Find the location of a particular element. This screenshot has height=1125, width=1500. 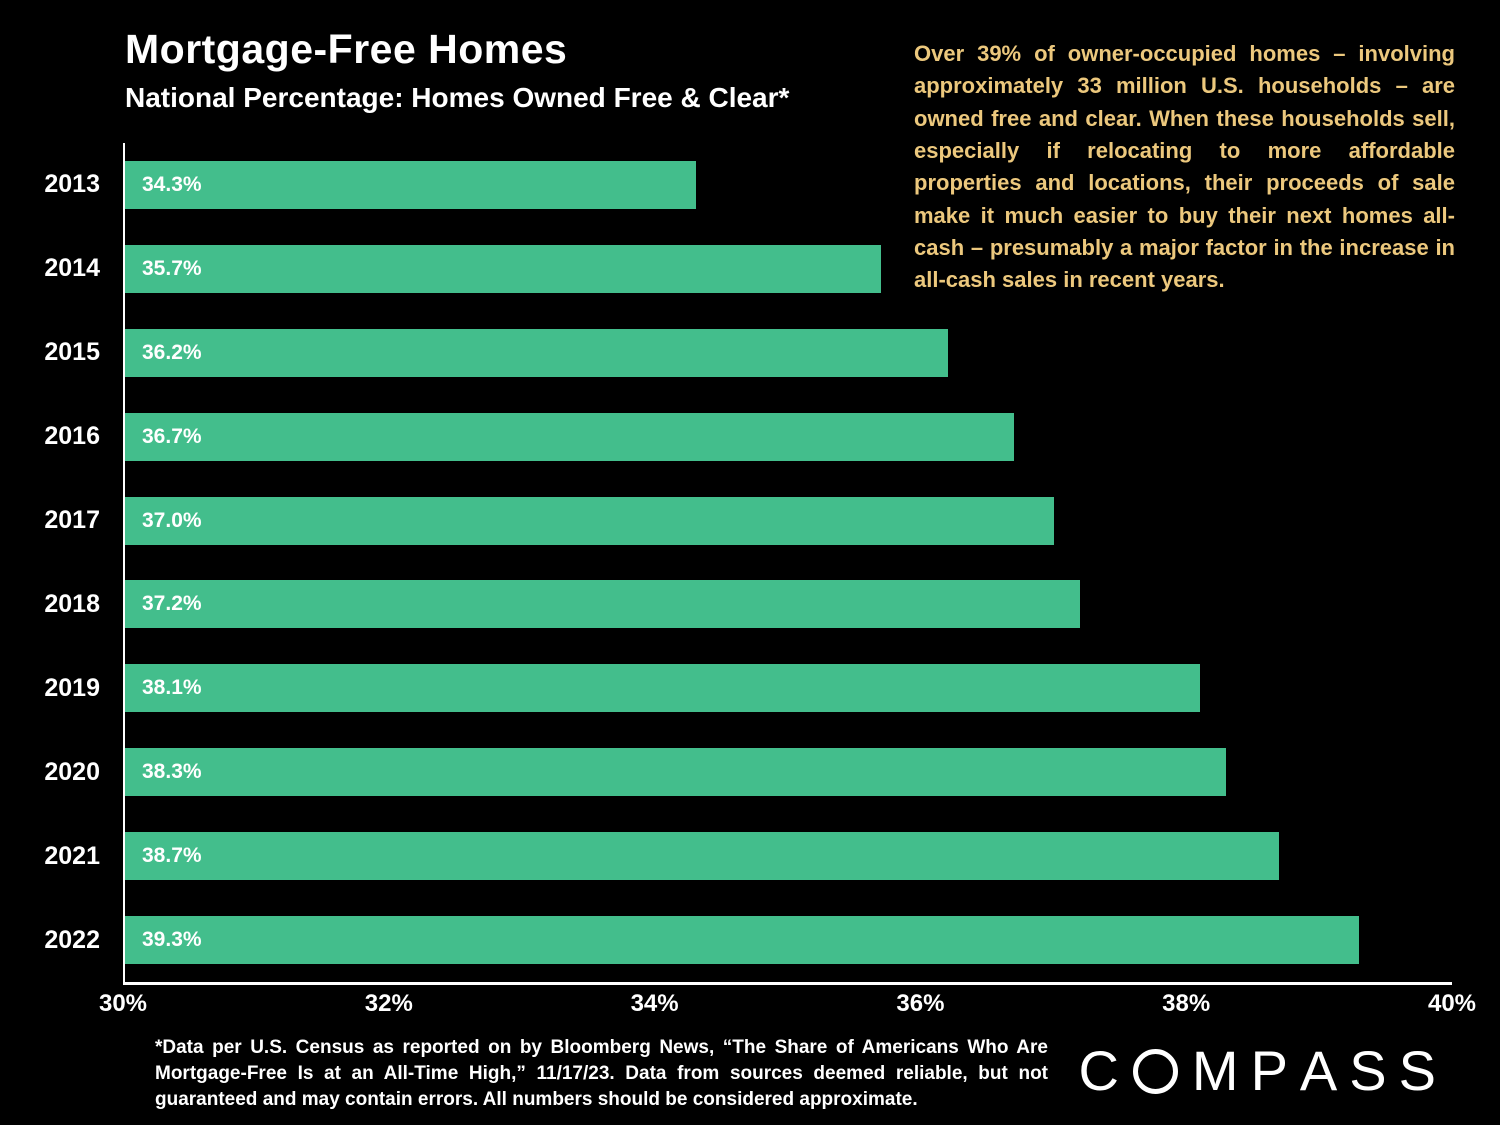

logo-o-circle is located at coordinates (1155, 1071).